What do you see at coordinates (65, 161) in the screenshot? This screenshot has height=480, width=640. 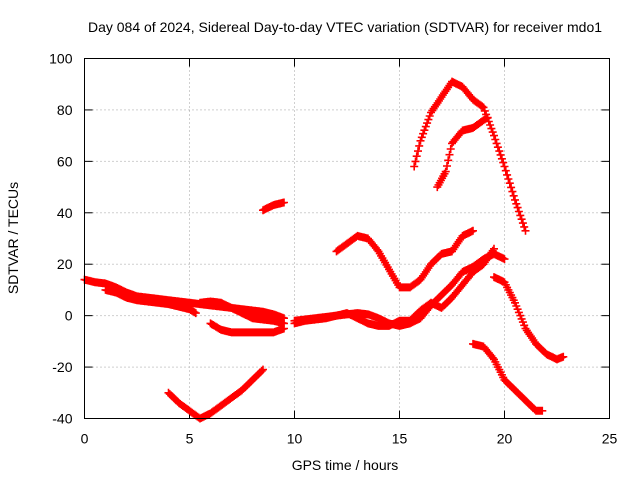 I see `y-tick-label: 60` at bounding box center [65, 161].